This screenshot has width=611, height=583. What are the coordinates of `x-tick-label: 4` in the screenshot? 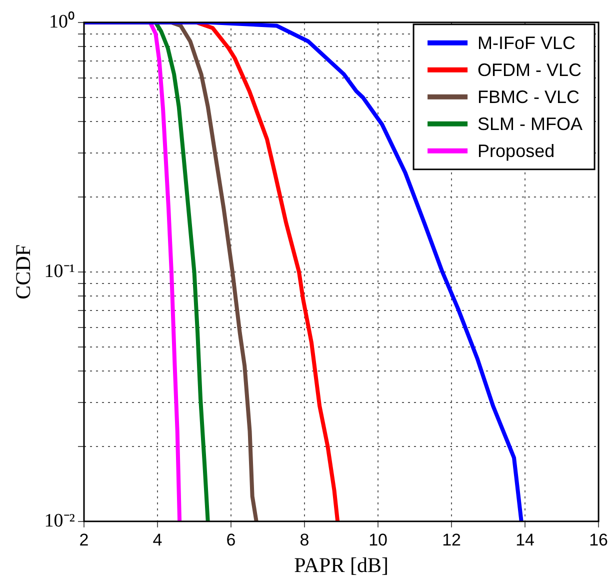 It's located at (157, 540).